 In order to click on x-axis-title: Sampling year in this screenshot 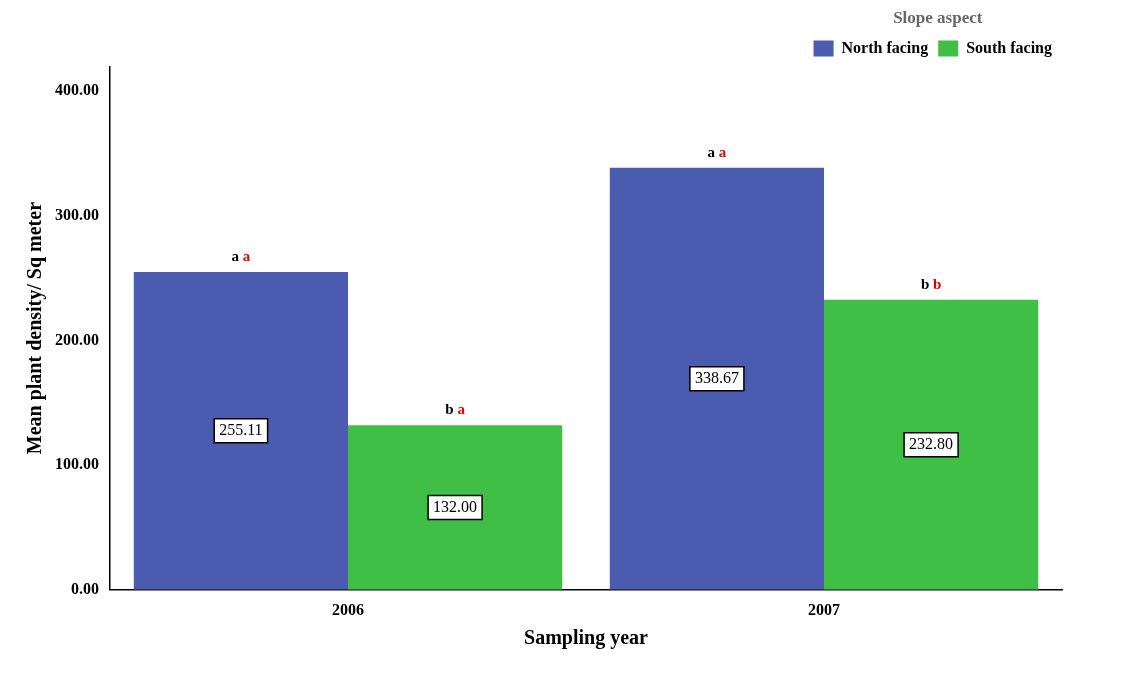, I will do `click(586, 638)`.